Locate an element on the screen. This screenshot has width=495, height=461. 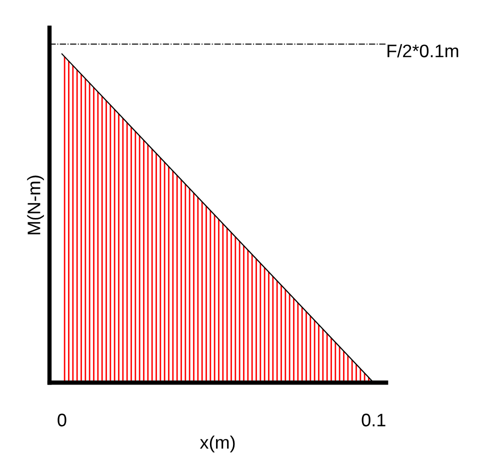
y-axis-title: M(N-m) is located at coordinates (35, 205).